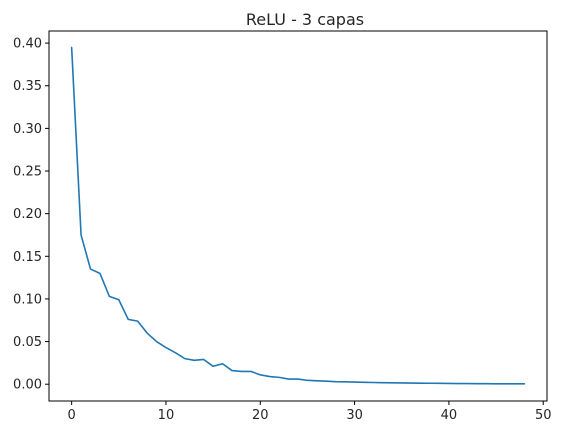  What do you see at coordinates (27, 44) in the screenshot?
I see `y-tick-label: 0.40` at bounding box center [27, 44].